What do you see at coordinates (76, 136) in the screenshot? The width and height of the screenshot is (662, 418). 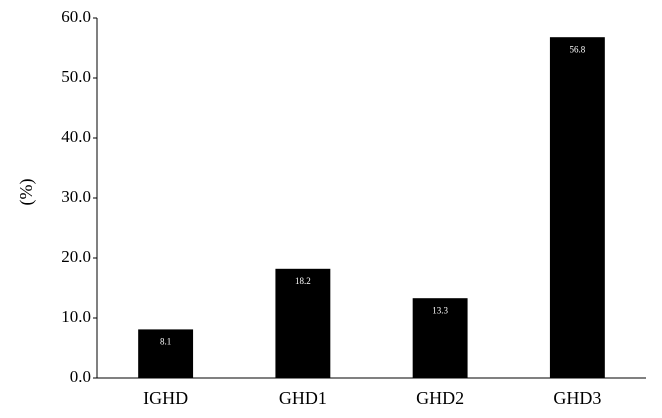 I see `y-tick-label: 40.0` at bounding box center [76, 136].